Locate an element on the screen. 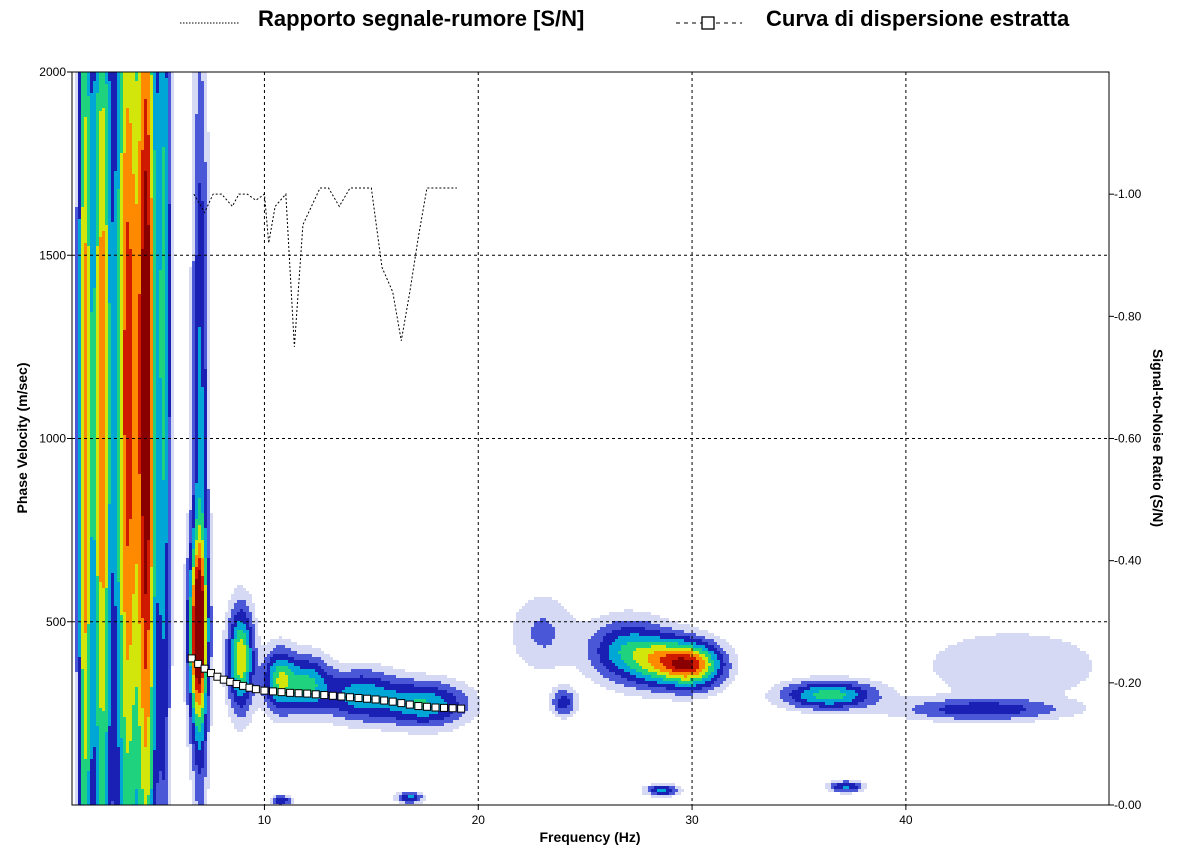 This screenshot has height=853, width=1178. y2-tick-label: -0.40 is located at coordinates (1128, 561).